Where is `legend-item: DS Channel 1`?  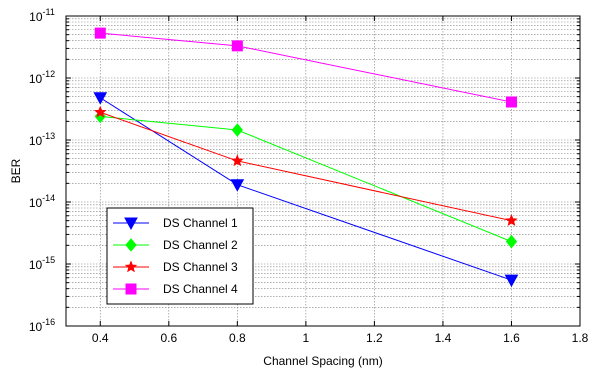
legend-item: DS Channel 1 is located at coordinates (175, 223).